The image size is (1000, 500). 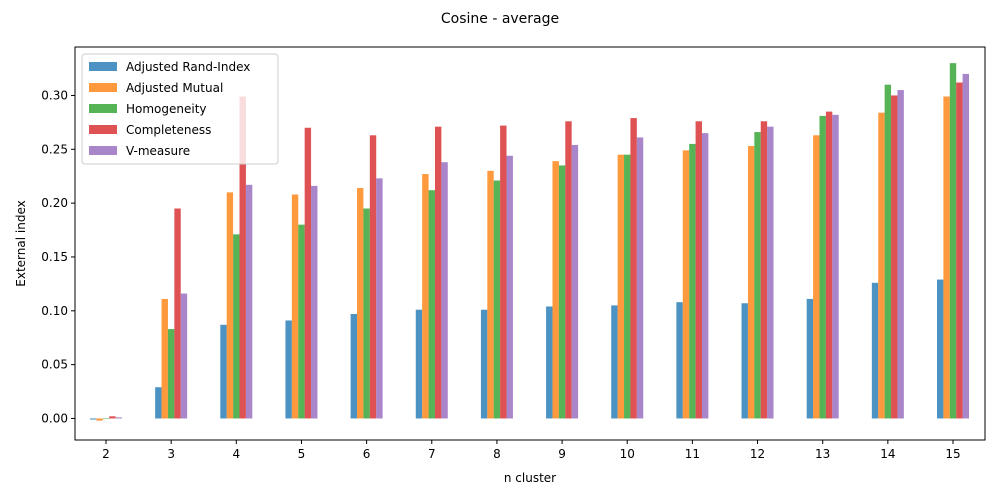 What do you see at coordinates (158, 151) in the screenshot?
I see `legend-label: V-measure` at bounding box center [158, 151].